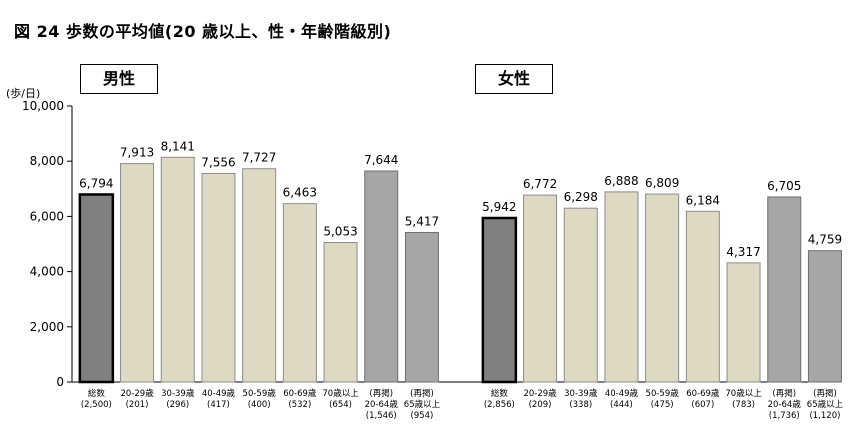 Image resolution: width=856 pixels, height=442 pixels. What do you see at coordinates (662, 405) in the screenshot?
I see `x-category-count: (475)` at bounding box center [662, 405].